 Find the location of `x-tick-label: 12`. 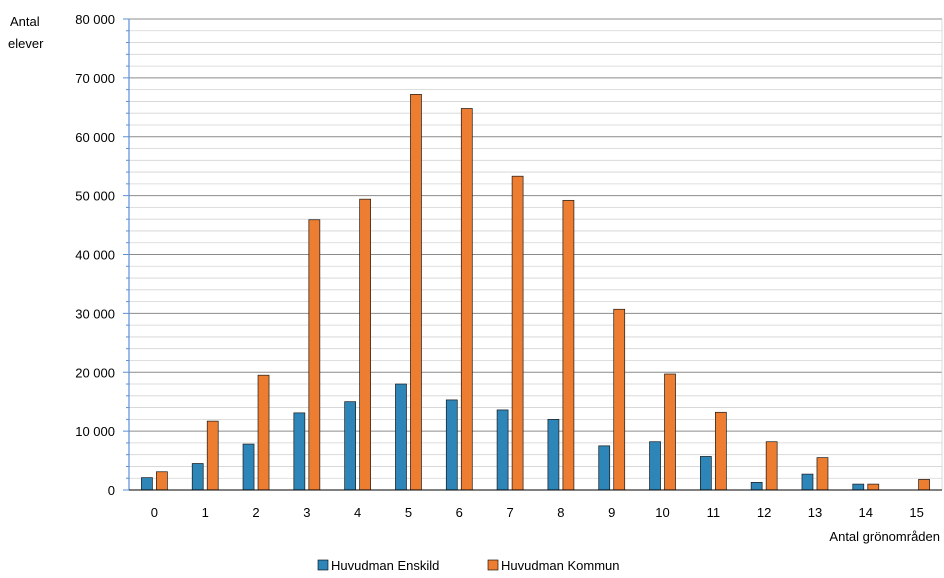

x-tick-label: 12 is located at coordinates (764, 512).